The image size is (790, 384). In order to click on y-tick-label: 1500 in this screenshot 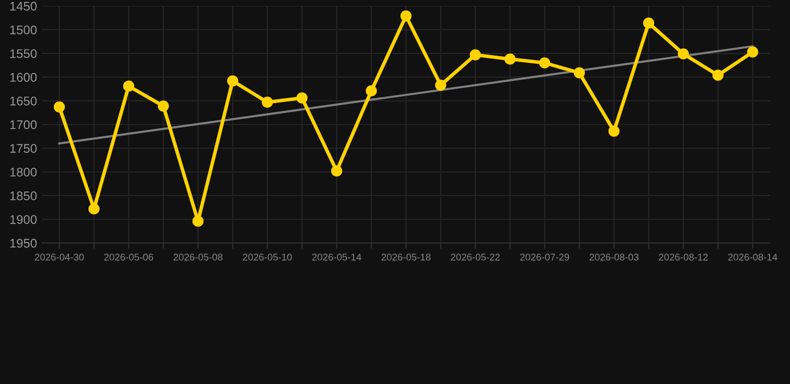, I will do `click(23, 30)`.